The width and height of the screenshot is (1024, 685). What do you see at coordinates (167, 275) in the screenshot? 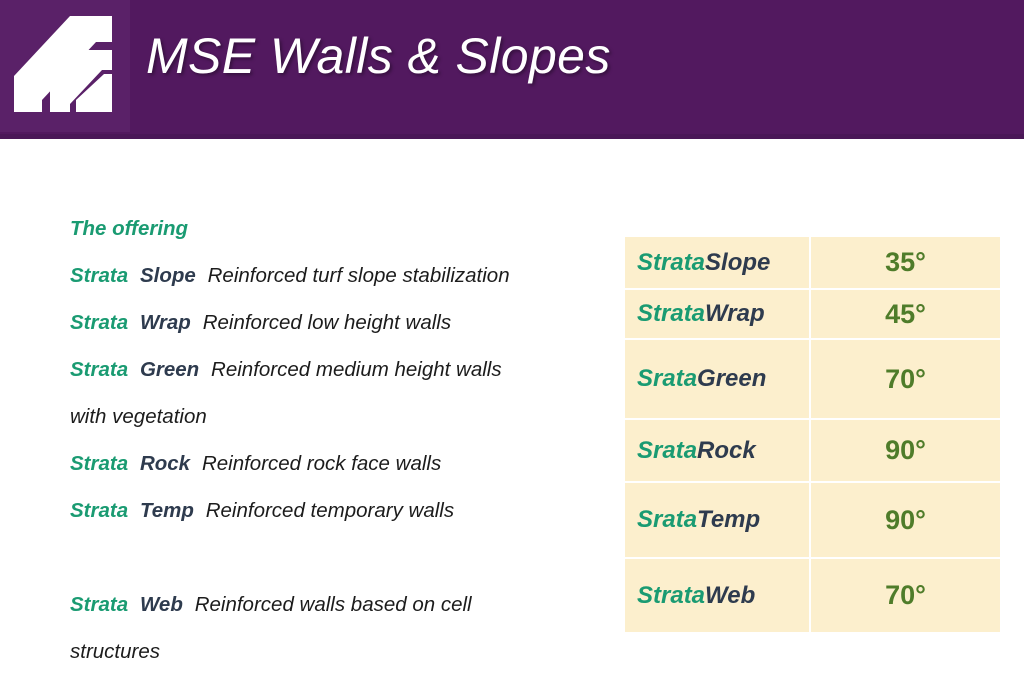
I see `offering-item-product: Slope` at bounding box center [167, 275].